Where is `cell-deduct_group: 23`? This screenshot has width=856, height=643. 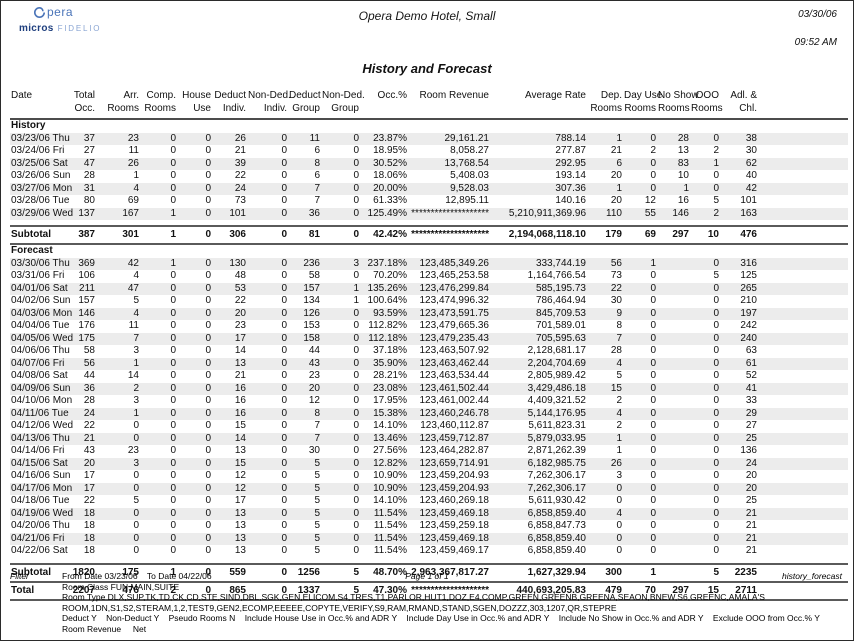
cell-deduct_group: 23 is located at coordinates (314, 375).